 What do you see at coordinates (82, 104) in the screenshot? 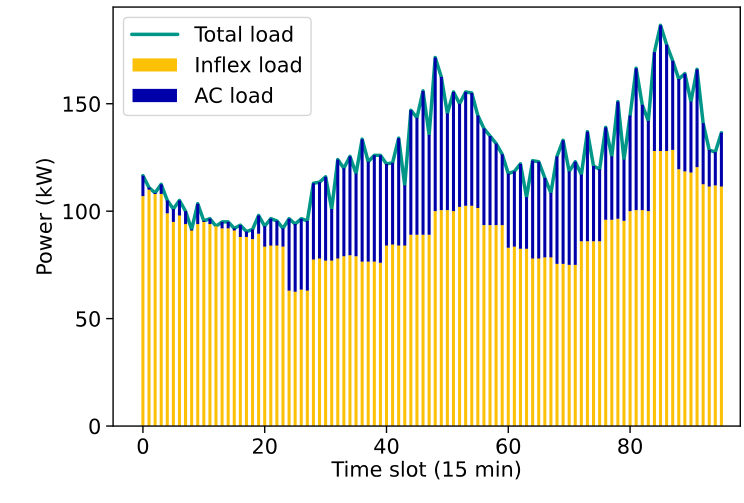
I see `y-tick-label: 150` at bounding box center [82, 104].